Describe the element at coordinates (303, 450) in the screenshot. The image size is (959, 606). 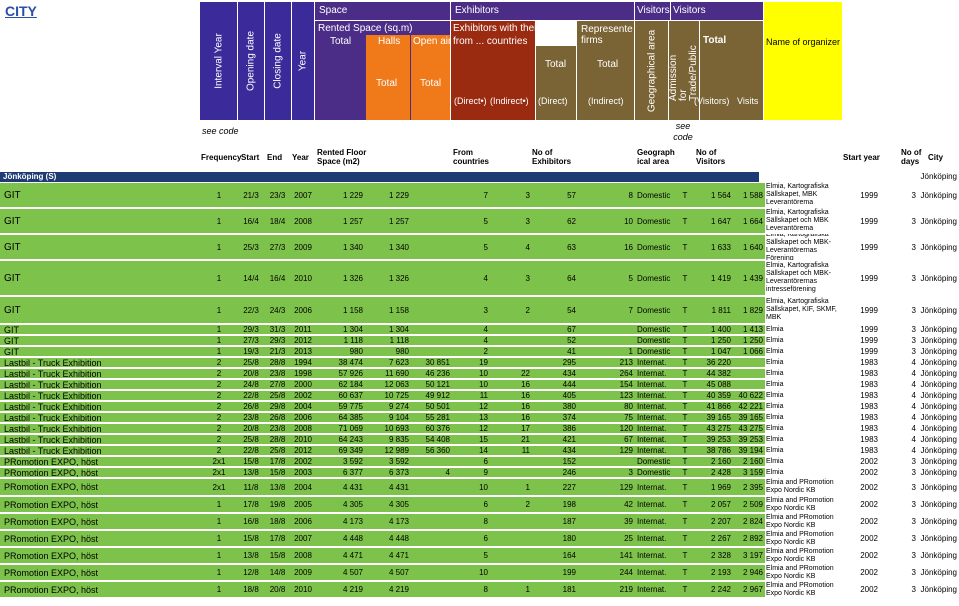
I see `cell-year: 2012` at that location.